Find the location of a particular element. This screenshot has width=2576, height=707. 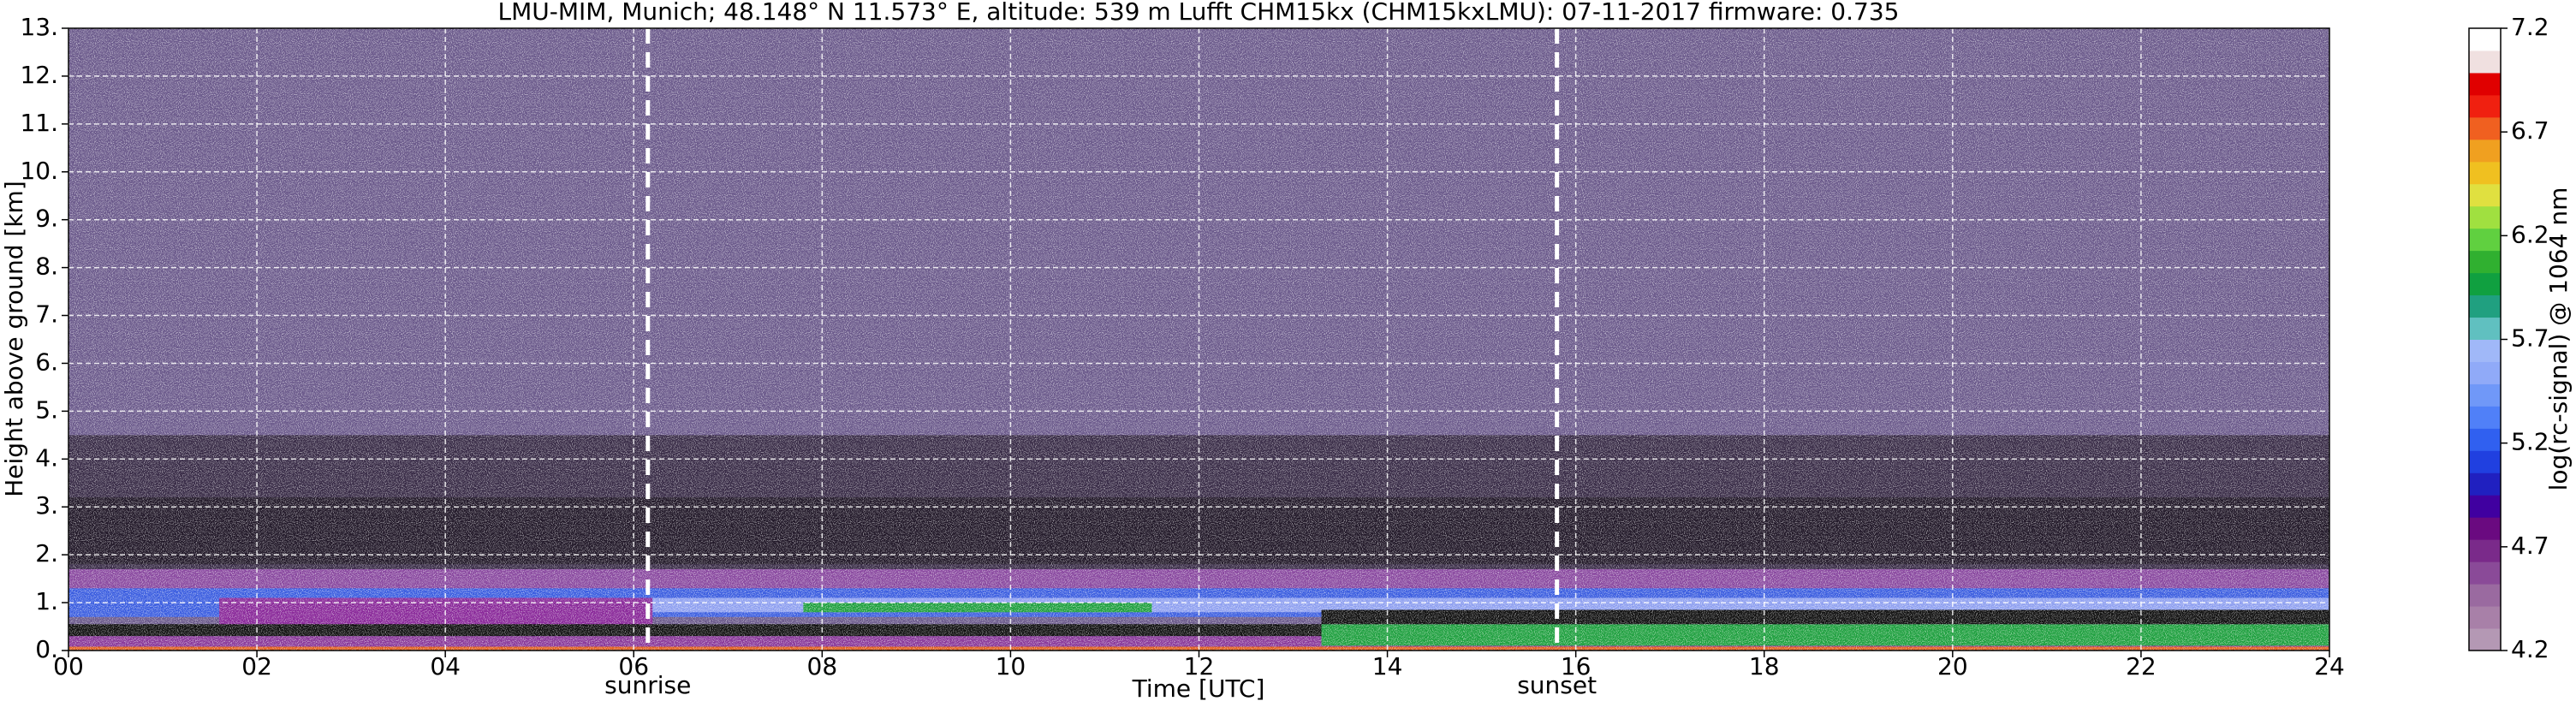

y-tick-label: 0. is located at coordinates (46, 649).